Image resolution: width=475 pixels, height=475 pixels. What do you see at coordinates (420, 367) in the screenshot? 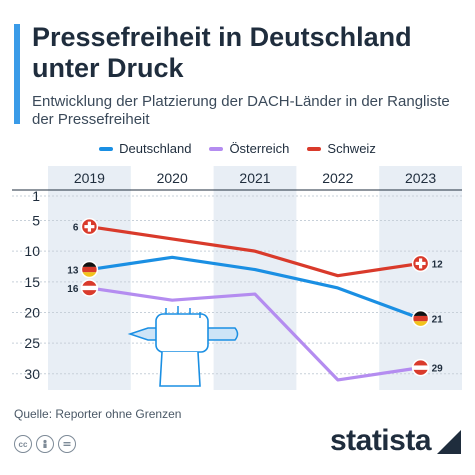
I see `flag-icon-oesterreich-1-end` at bounding box center [420, 367].